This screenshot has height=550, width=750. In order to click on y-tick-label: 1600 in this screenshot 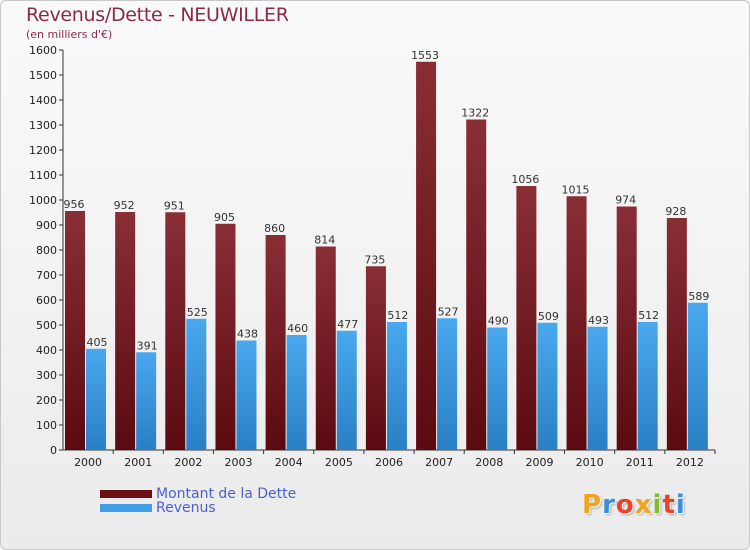, I will do `click(43, 50)`.